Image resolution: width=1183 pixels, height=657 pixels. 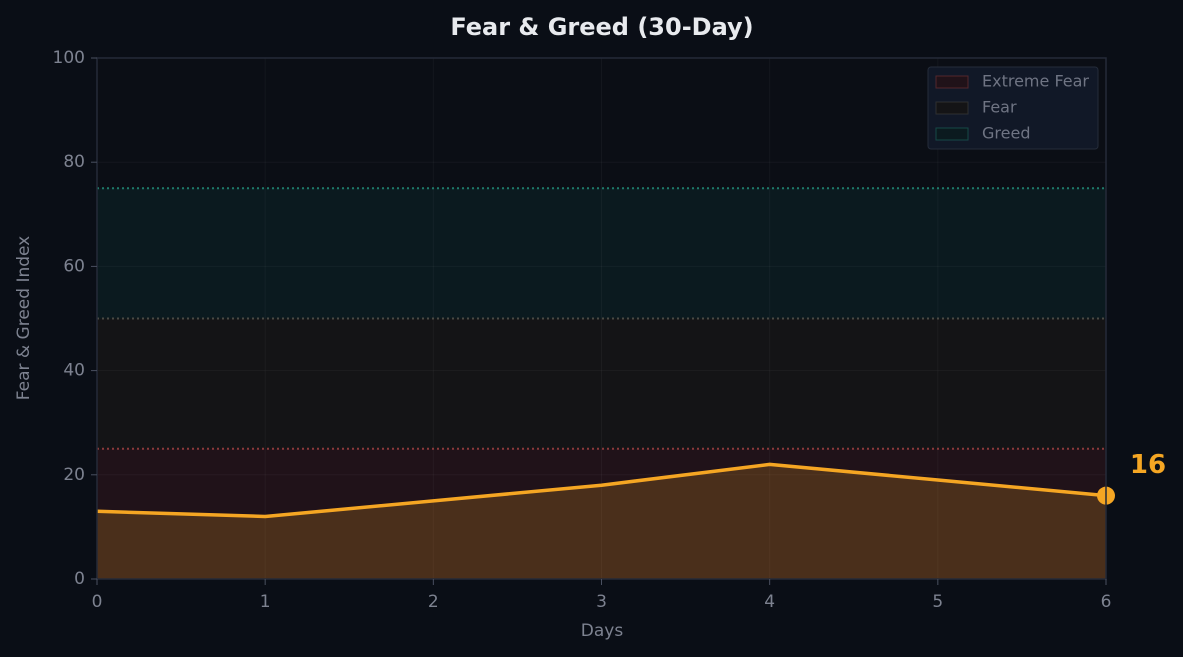 What do you see at coordinates (601, 27) in the screenshot?
I see `chart-title: Fear & Greed (30-Day)` at bounding box center [601, 27].